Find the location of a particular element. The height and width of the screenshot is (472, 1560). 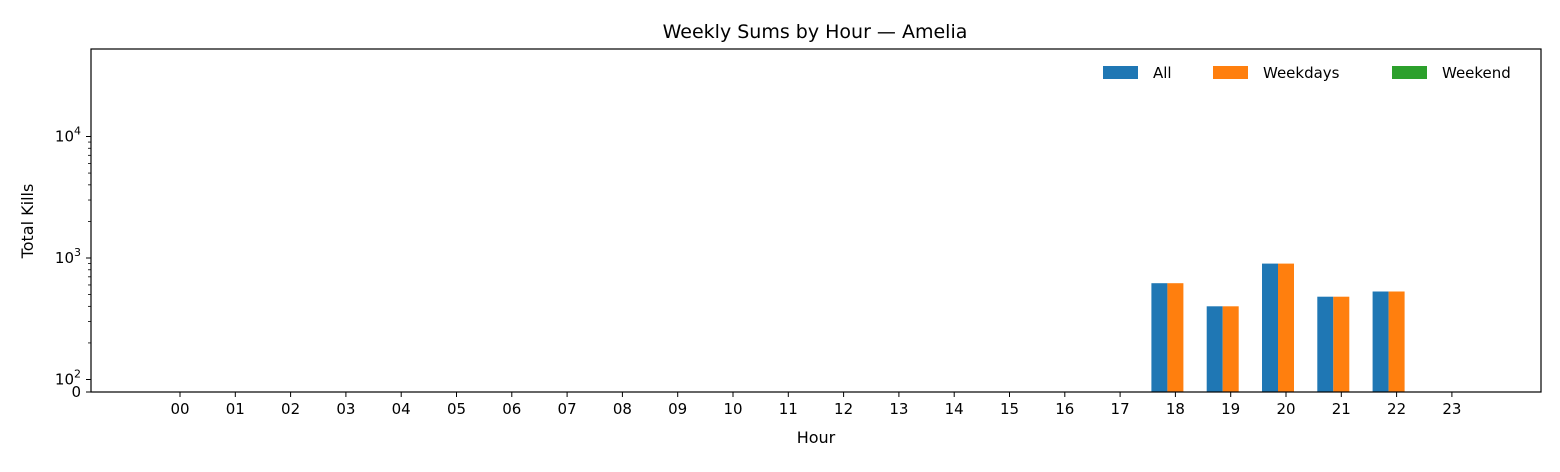

x-tick-label: 14 is located at coordinates (954, 409).